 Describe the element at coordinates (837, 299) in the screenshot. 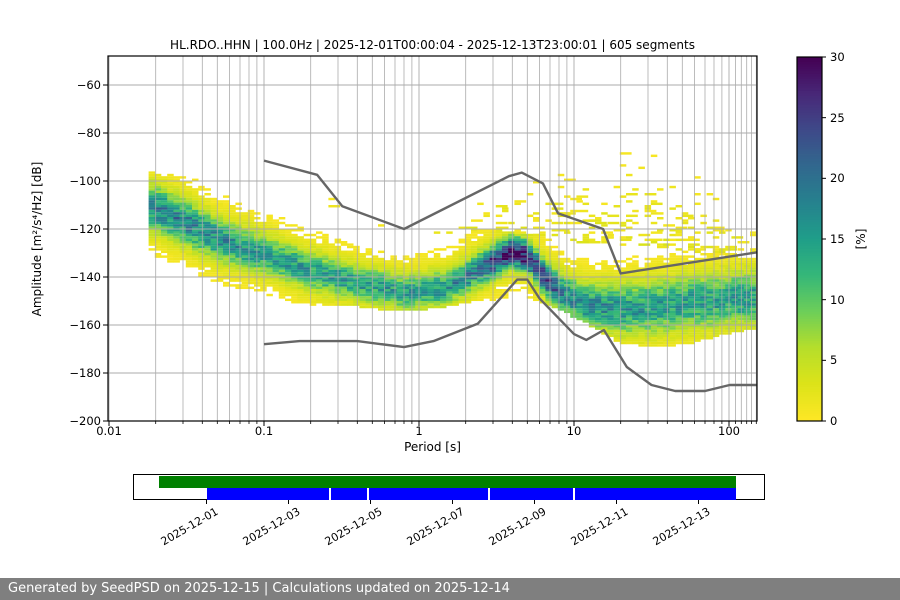

I see `colorbar-tick-label: 10` at that location.